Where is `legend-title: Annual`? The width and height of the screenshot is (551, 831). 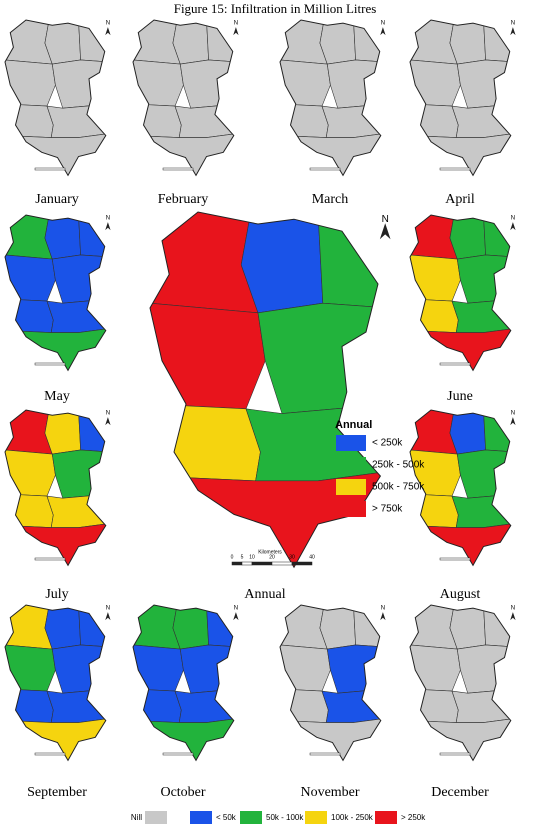 legend-title: Annual is located at coordinates (353, 425).